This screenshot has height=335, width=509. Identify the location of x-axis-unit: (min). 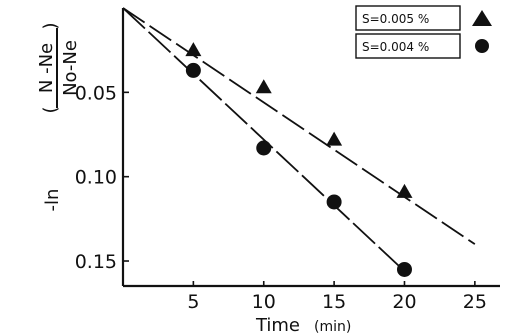
(332, 327).